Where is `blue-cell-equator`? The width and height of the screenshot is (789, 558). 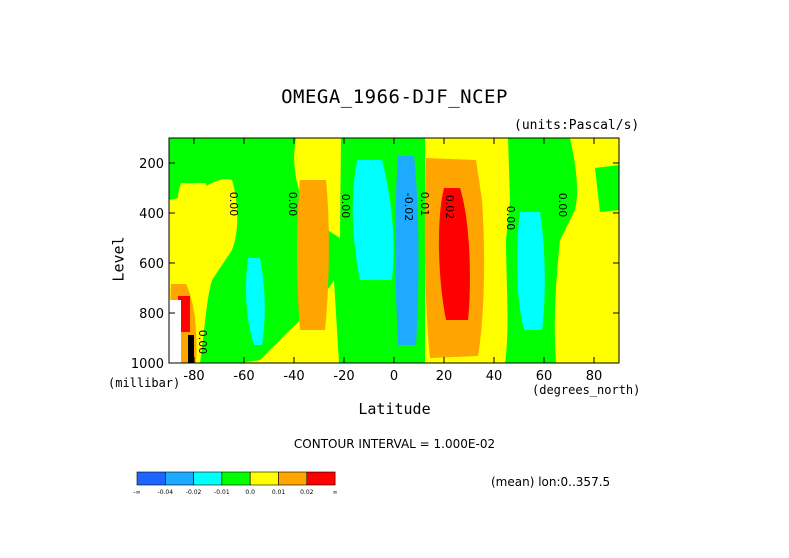 blue-cell-equator is located at coordinates (407, 250).